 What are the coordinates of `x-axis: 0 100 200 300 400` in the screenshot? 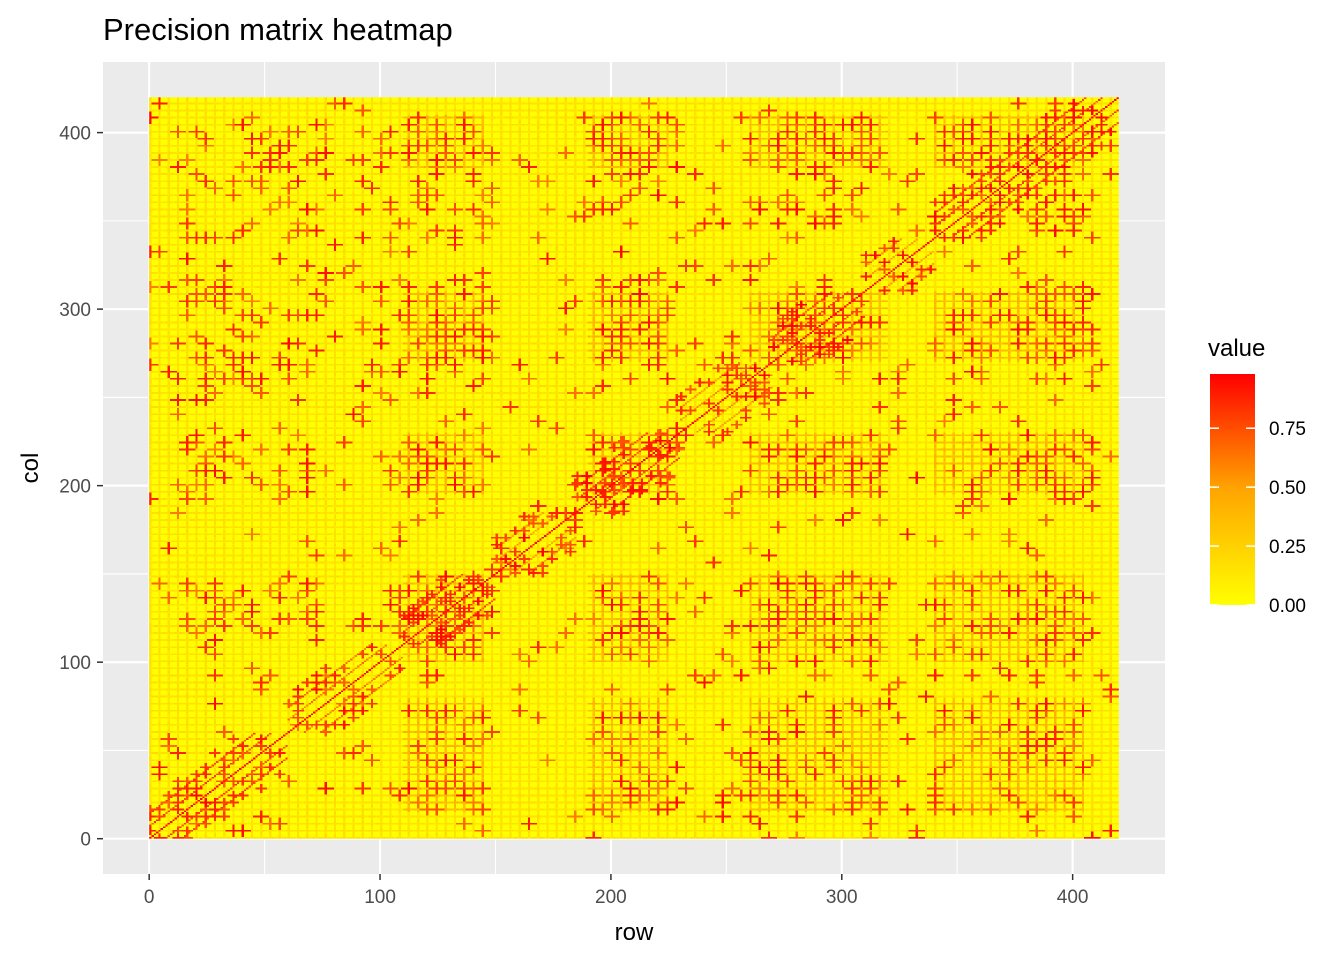 It's located at (616, 891).